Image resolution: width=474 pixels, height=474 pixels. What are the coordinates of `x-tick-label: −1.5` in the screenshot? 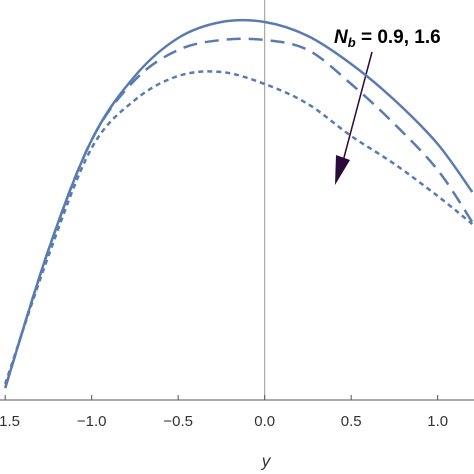 It's located at (10, 421).